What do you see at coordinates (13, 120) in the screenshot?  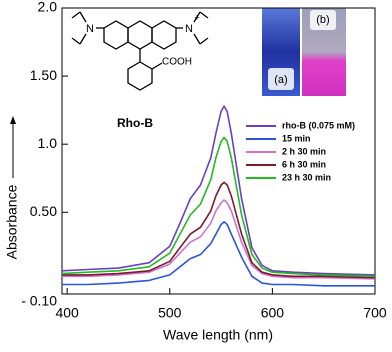 I see `y-axis-arrowhead` at bounding box center [13, 120].